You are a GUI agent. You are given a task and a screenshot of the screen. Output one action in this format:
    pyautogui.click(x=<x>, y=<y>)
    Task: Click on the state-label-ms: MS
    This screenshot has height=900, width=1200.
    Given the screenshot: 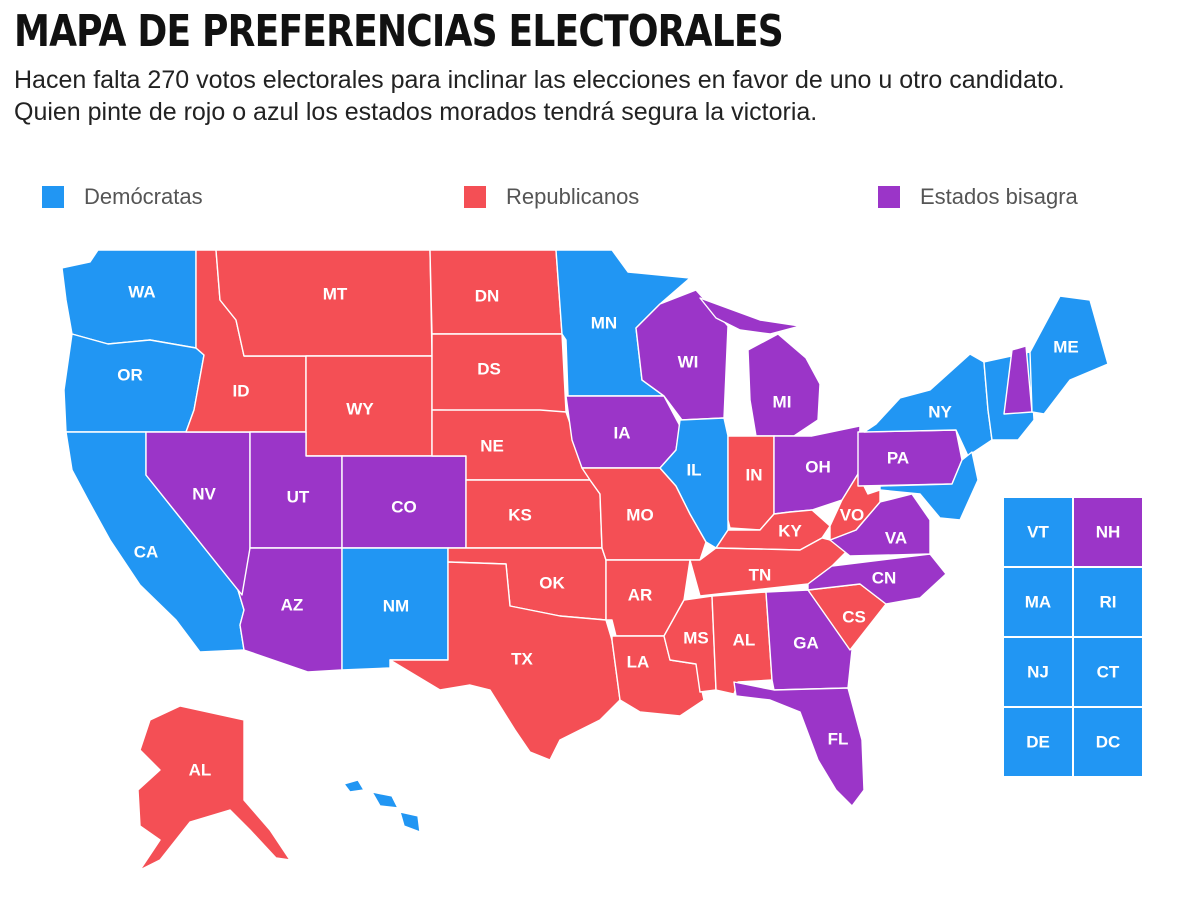 What is the action you would take?
    pyautogui.click(x=696, y=637)
    